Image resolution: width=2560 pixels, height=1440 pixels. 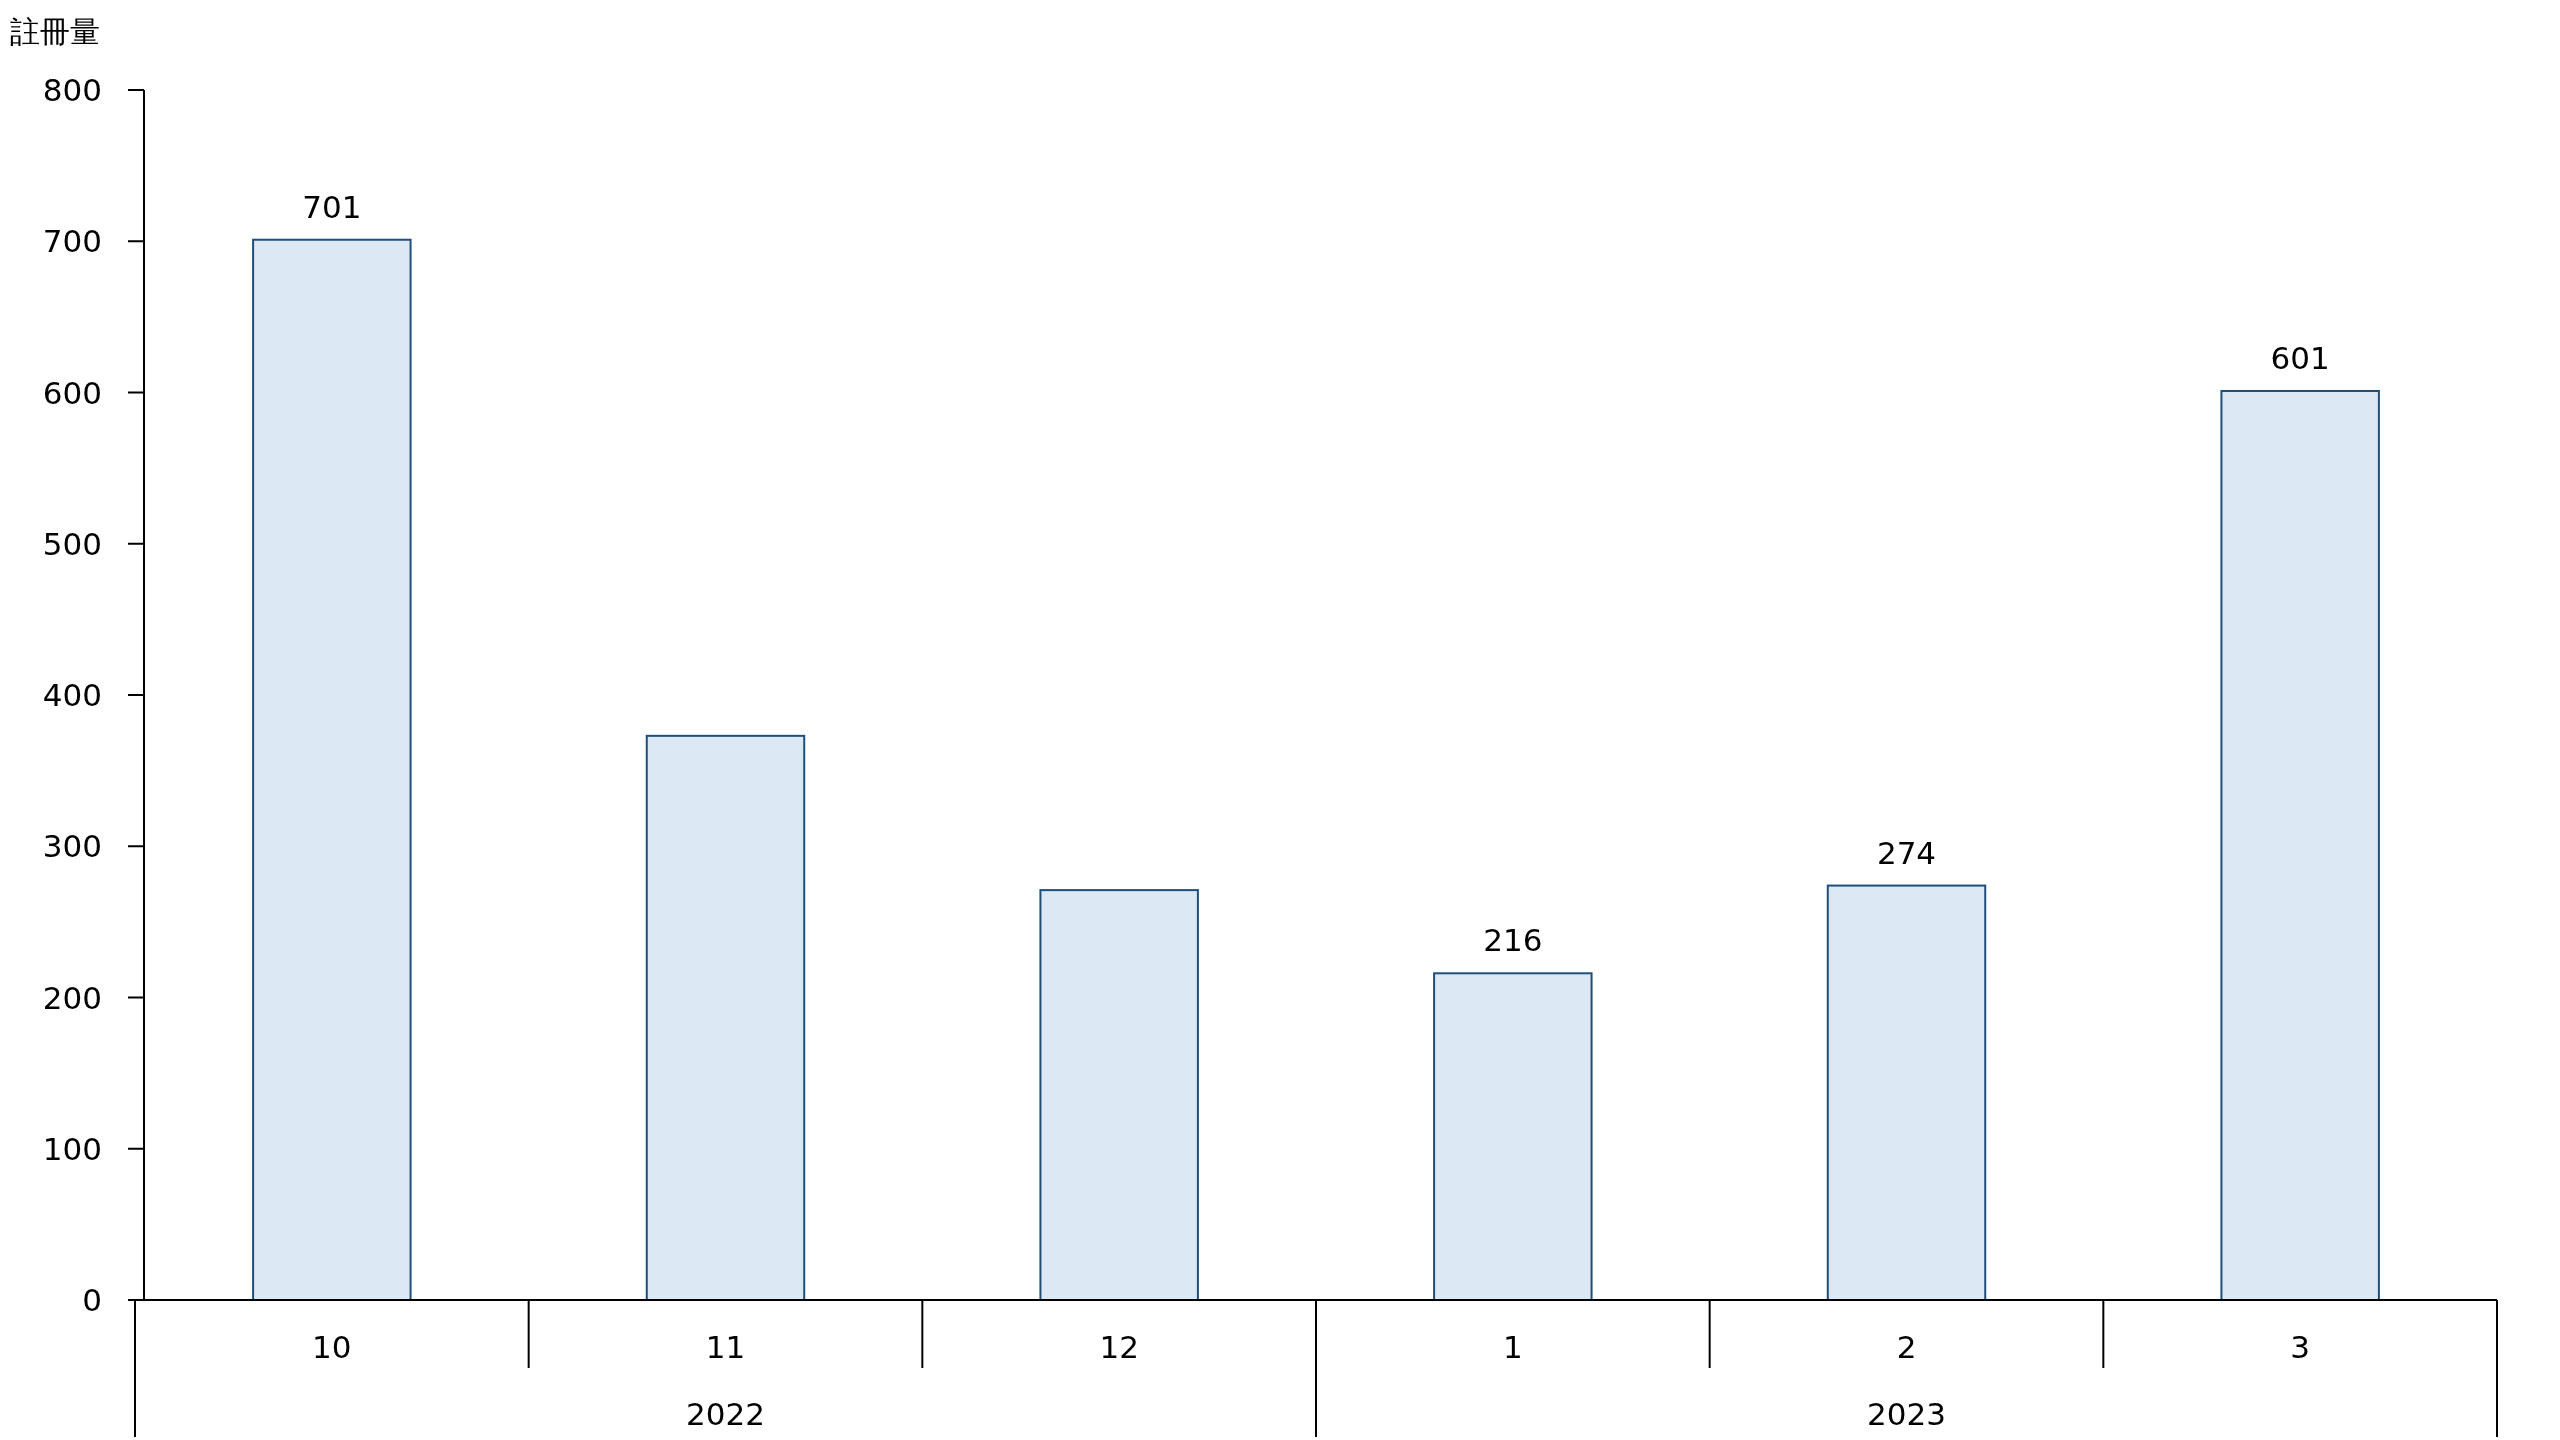 What do you see at coordinates (1906, 852) in the screenshot?
I see `data-label: 274` at bounding box center [1906, 852].